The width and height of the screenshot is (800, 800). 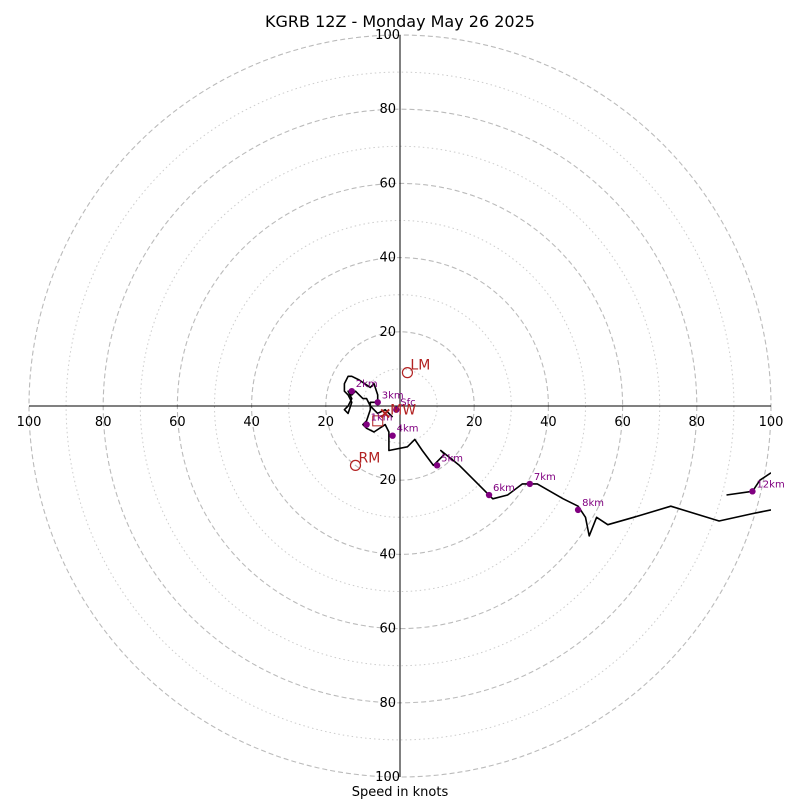 What do you see at coordinates (387, 258) in the screenshot?
I see `tick-label-north-40: 40` at bounding box center [387, 258].